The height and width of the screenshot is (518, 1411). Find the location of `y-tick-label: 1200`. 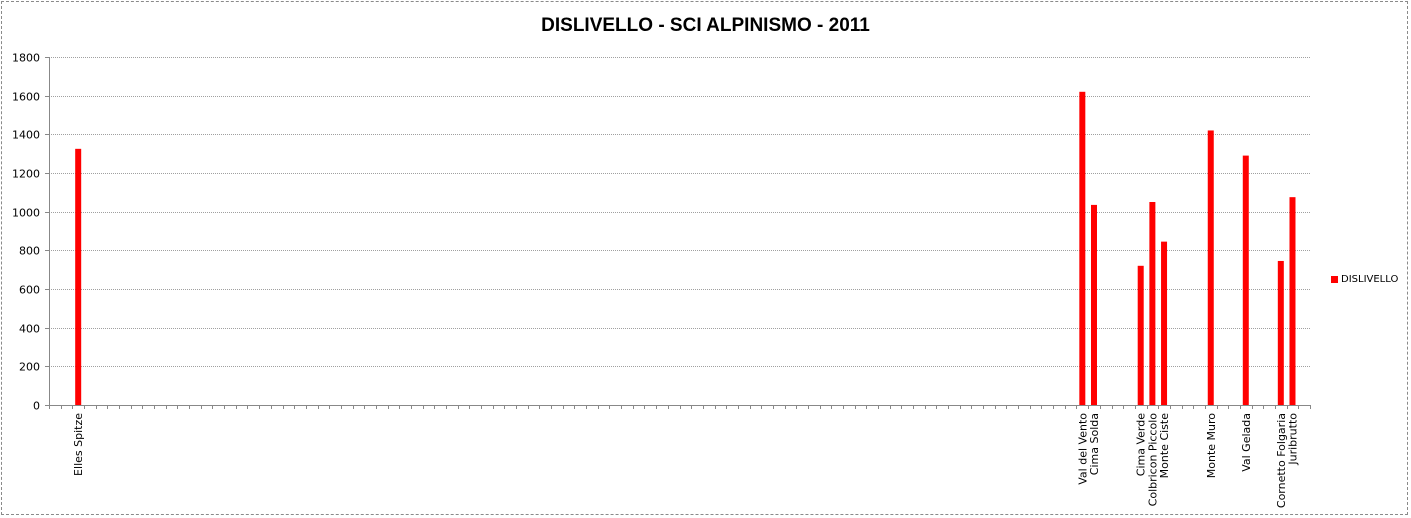

y-tick-label: 1200 is located at coordinates (26, 174).